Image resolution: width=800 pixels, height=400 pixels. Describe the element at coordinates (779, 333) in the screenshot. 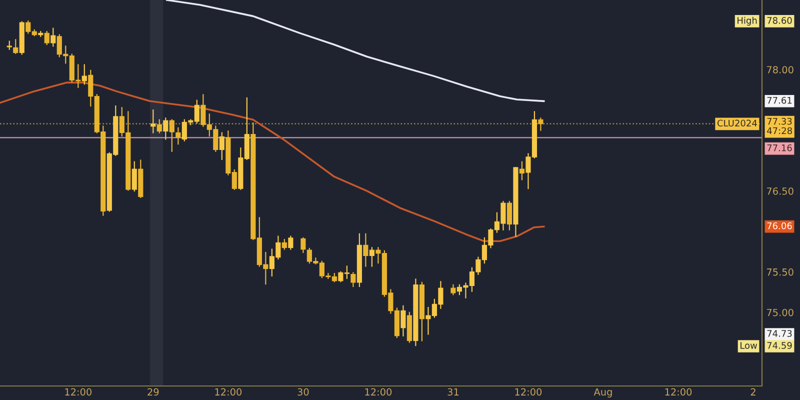

I see `text: 74.73` at that location.